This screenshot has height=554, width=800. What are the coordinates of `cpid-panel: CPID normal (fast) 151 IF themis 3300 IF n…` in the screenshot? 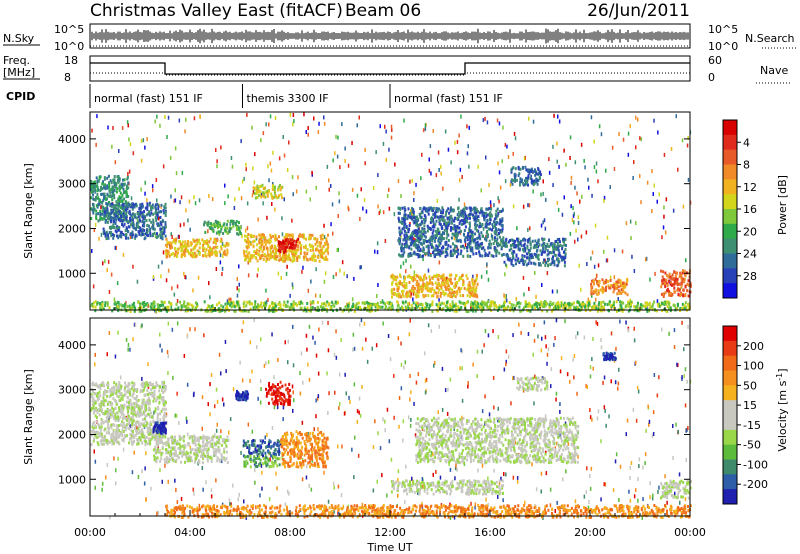 It's located at (254, 96).